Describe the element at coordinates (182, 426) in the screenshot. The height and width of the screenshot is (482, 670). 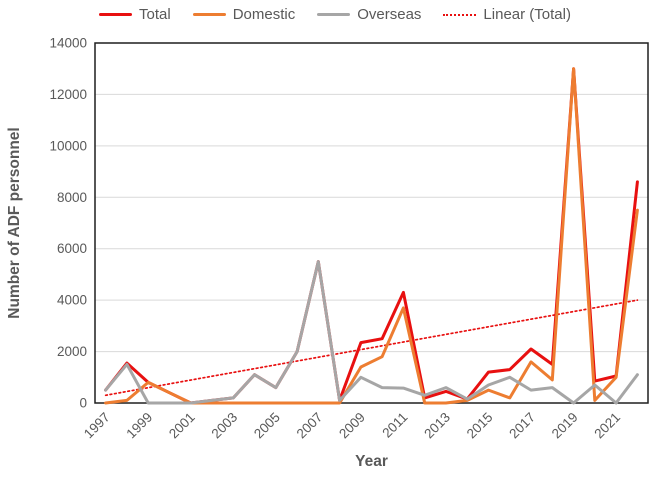
I see `x-tick-label: 2001` at that location.